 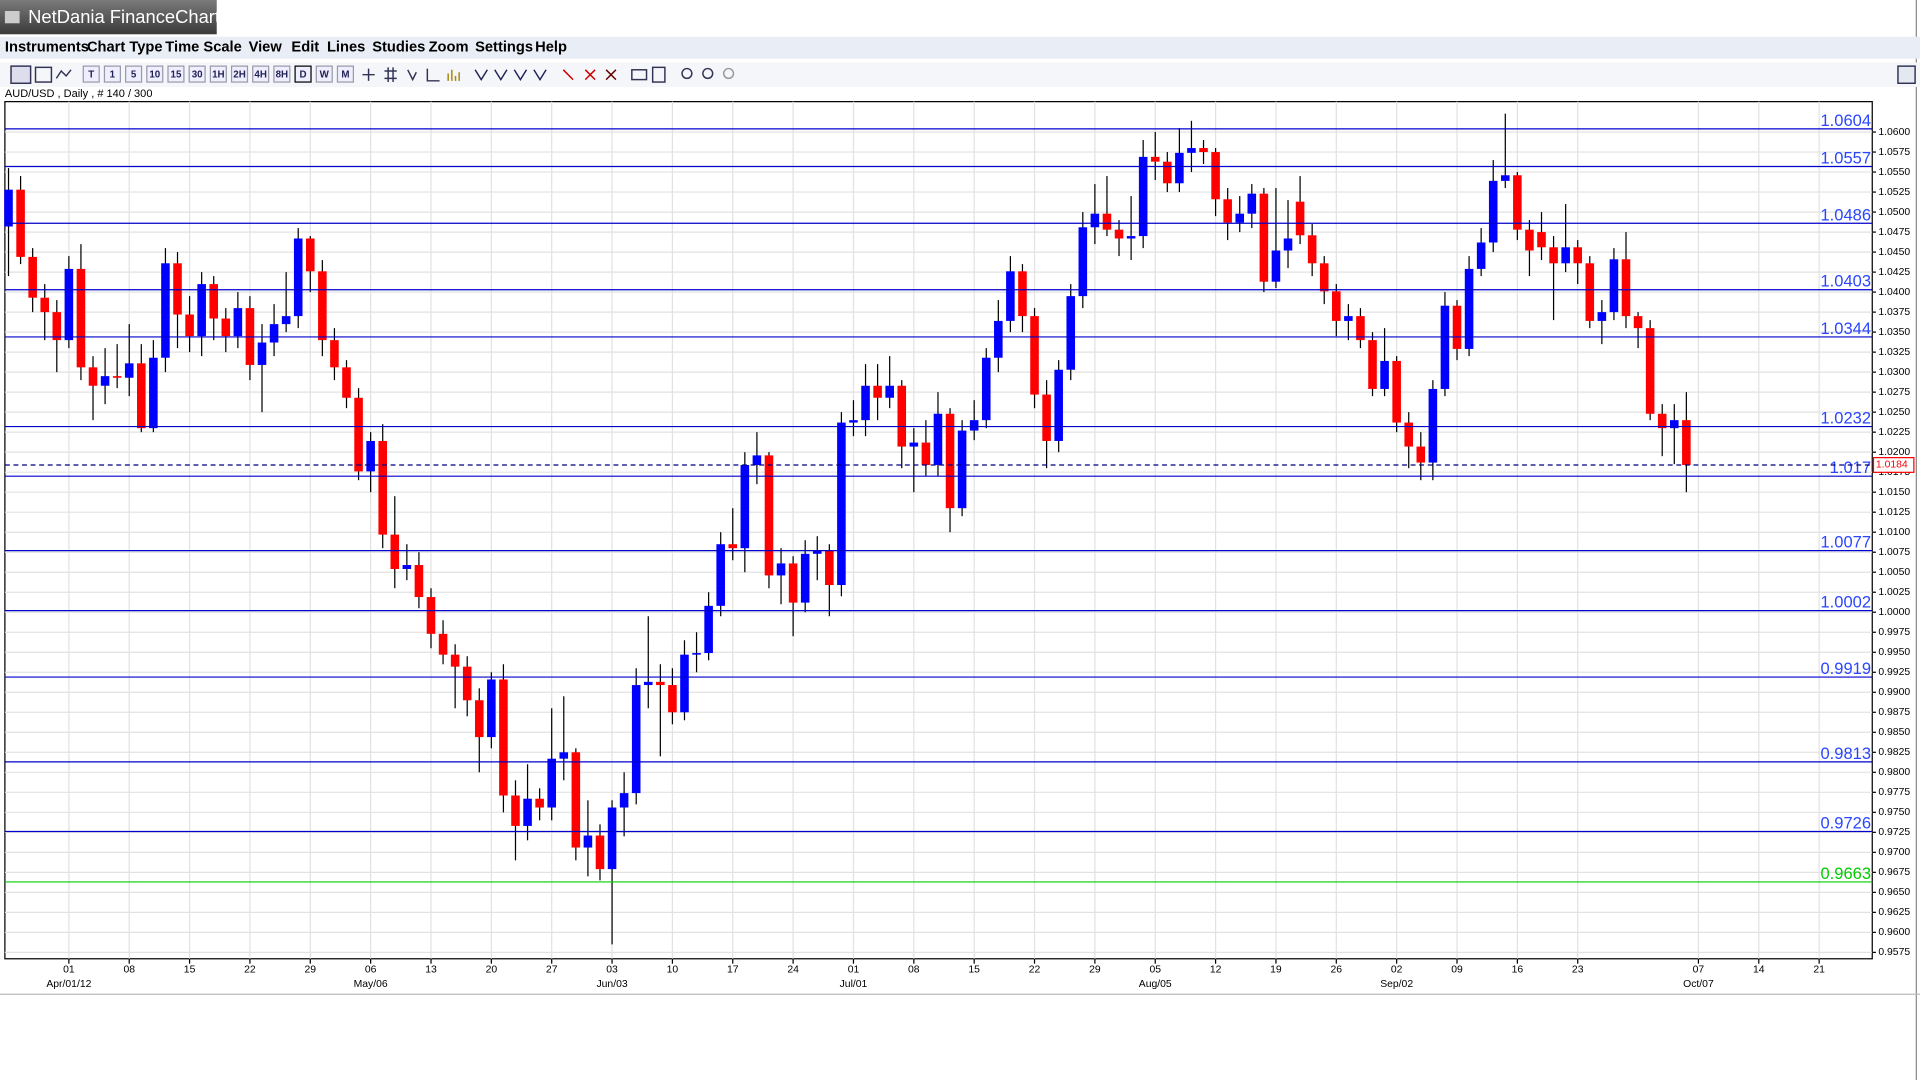 I want to click on delete-icon, so click(x=579, y=75).